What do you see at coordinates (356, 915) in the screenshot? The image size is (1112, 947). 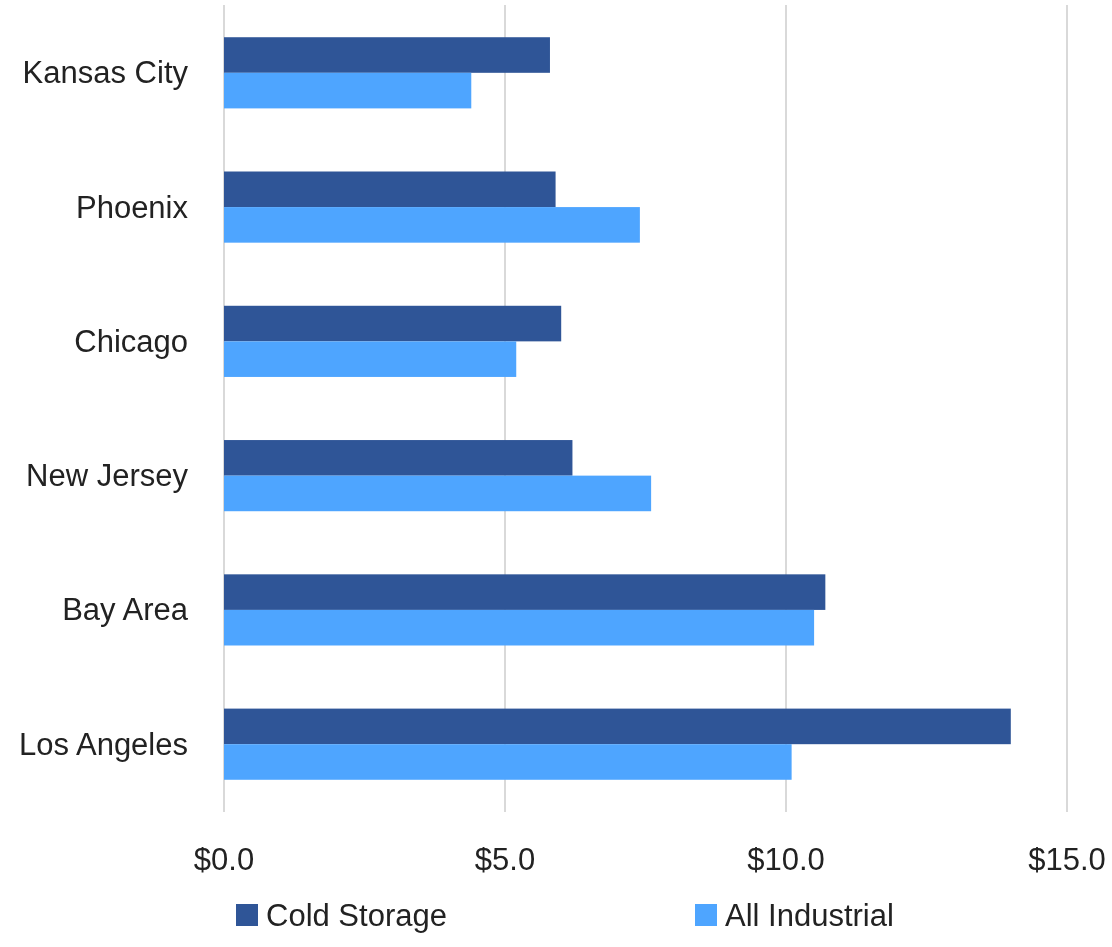 I see `legend-label: Cold Storage` at bounding box center [356, 915].